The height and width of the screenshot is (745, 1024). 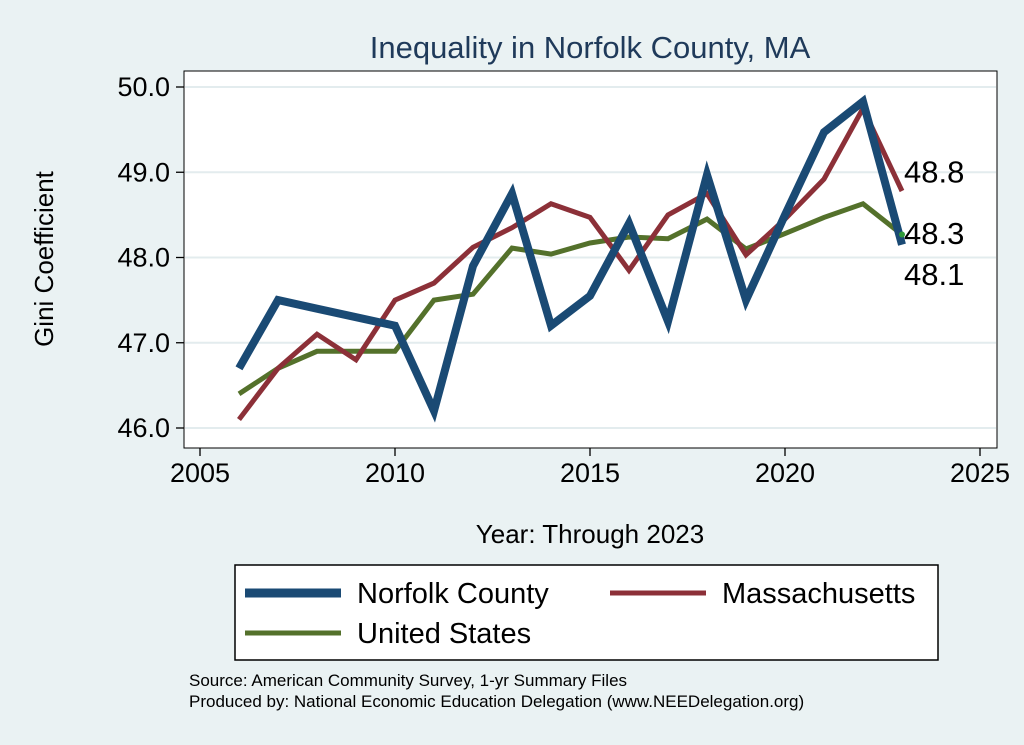 I want to click on legend: Norfolk County Massachusetts United States, so click(x=580, y=614).